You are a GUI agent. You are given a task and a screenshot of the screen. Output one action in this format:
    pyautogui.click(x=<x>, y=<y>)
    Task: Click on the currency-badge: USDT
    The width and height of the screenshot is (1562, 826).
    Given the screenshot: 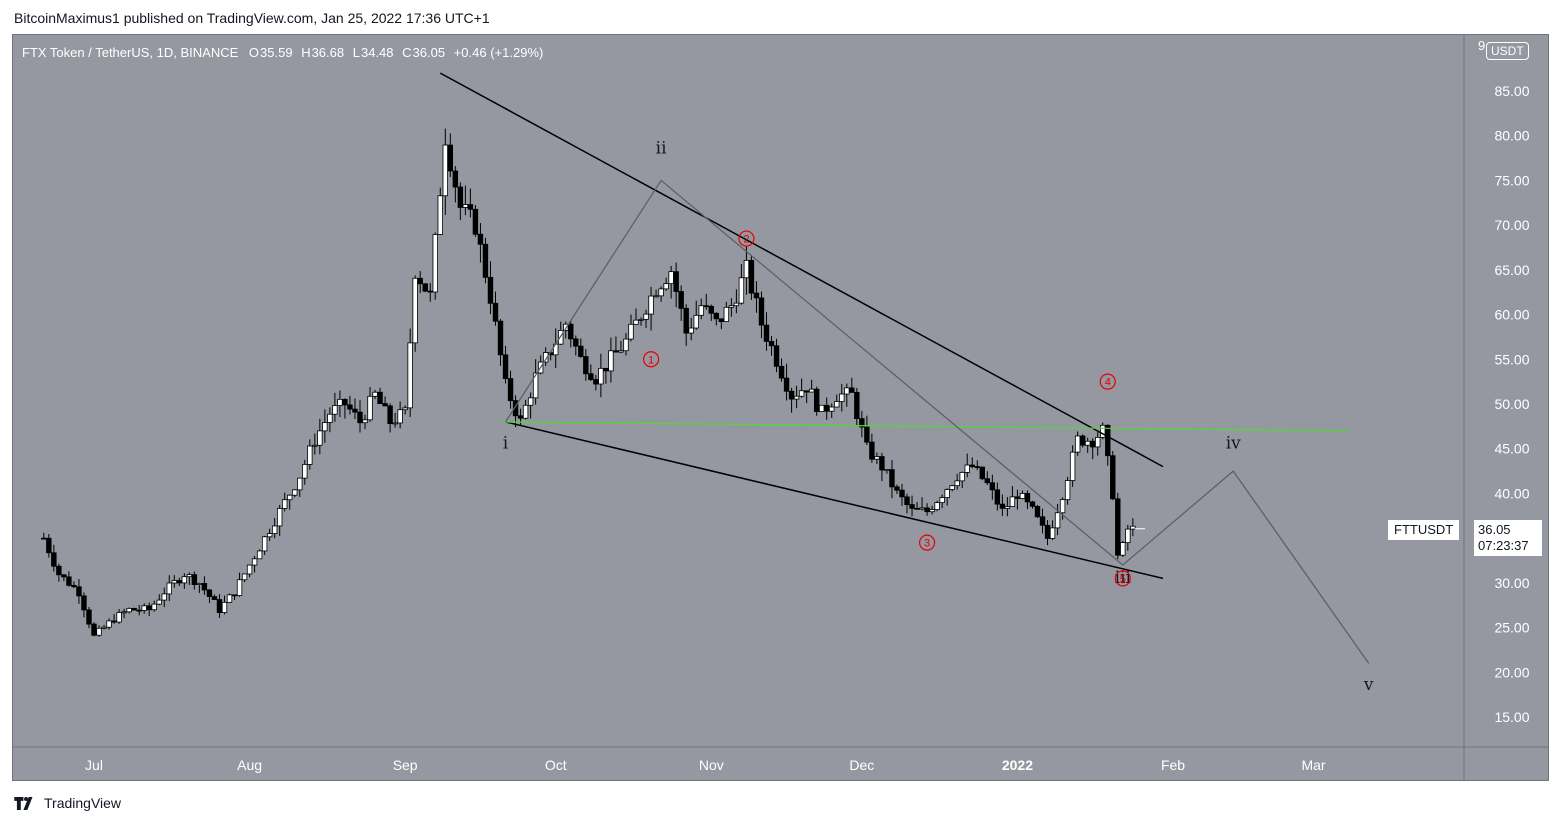 What is the action you would take?
    pyautogui.click(x=1507, y=51)
    